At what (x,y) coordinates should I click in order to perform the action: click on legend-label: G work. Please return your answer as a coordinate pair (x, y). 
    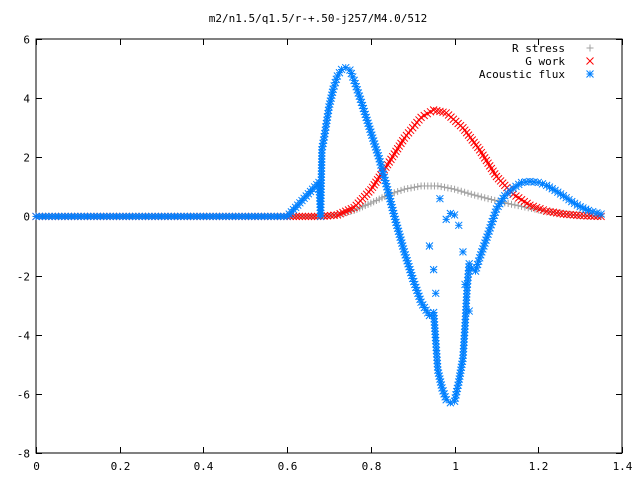
    Looking at the image, I should click on (545, 61).